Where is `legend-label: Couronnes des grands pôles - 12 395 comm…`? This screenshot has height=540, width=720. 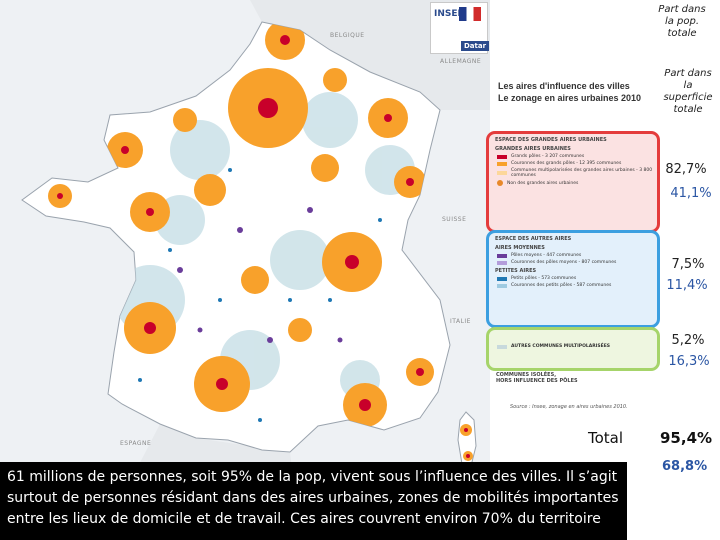
legend-label: Couronnes des grands pôles - 12 395 comm… is located at coordinates (566, 163).